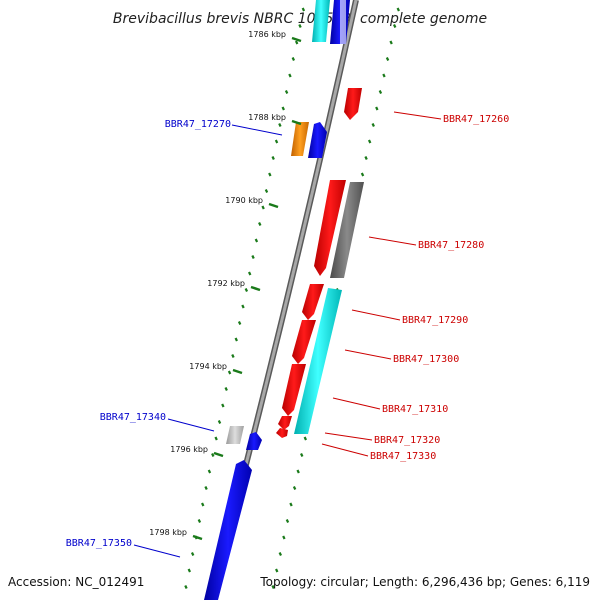  Describe the element at coordinates (435, 320) in the screenshot. I see `gene-label-17290: BBR47_17290` at that location.